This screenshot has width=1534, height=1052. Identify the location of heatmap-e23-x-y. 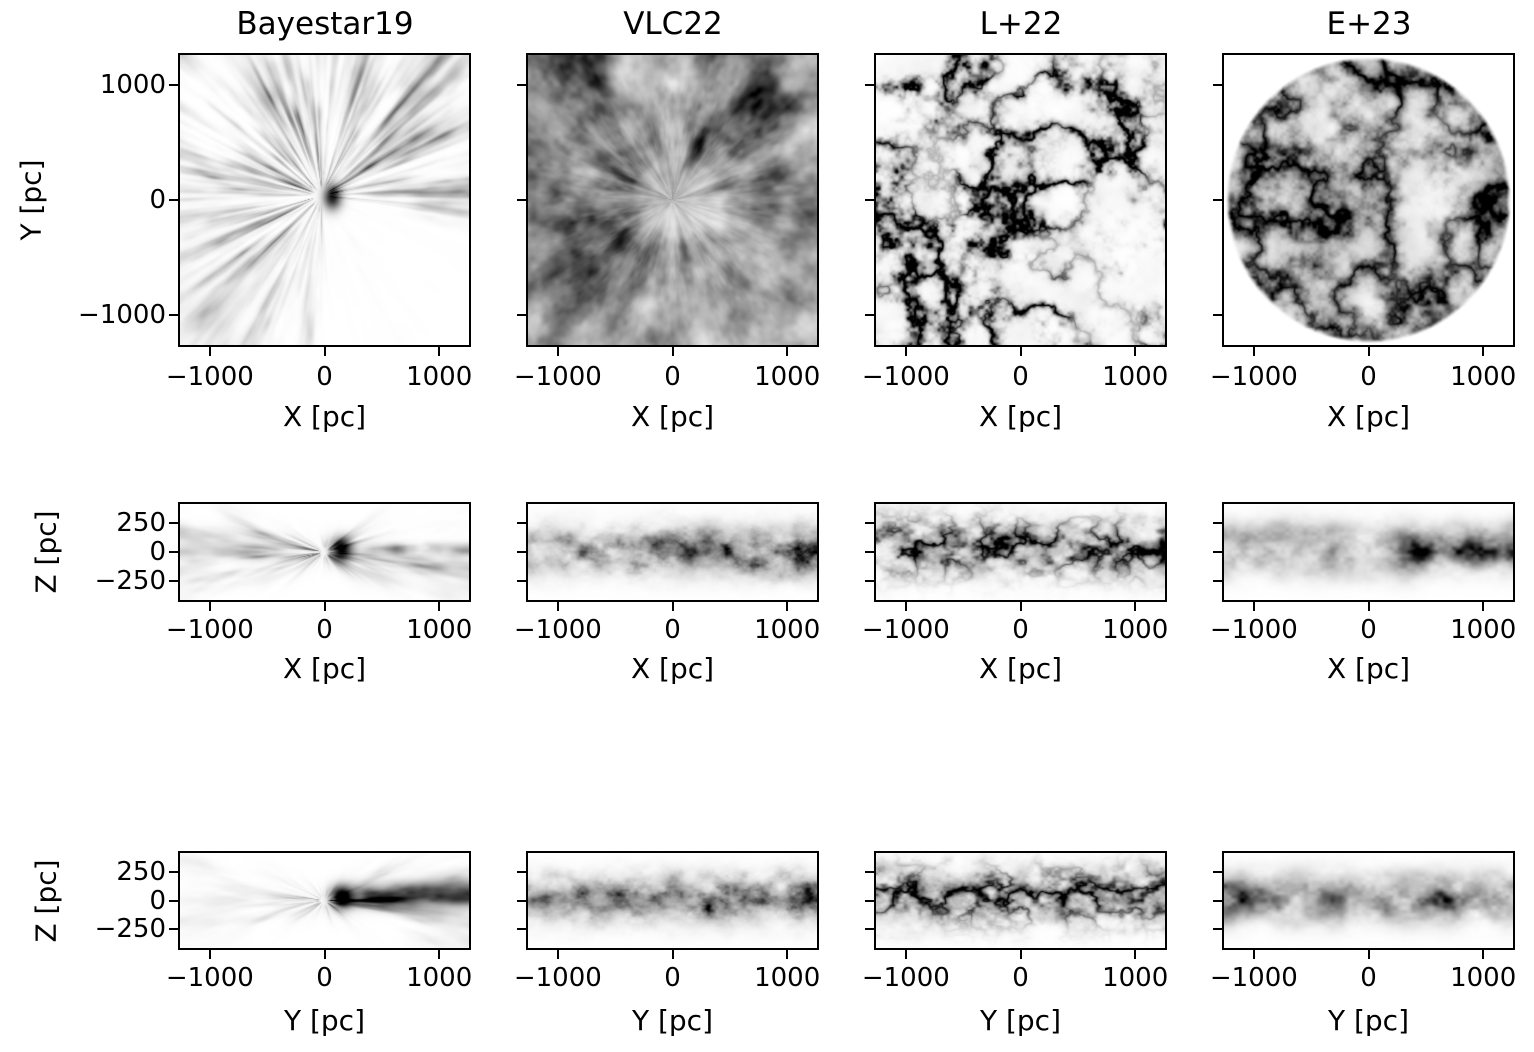
(1368, 200).